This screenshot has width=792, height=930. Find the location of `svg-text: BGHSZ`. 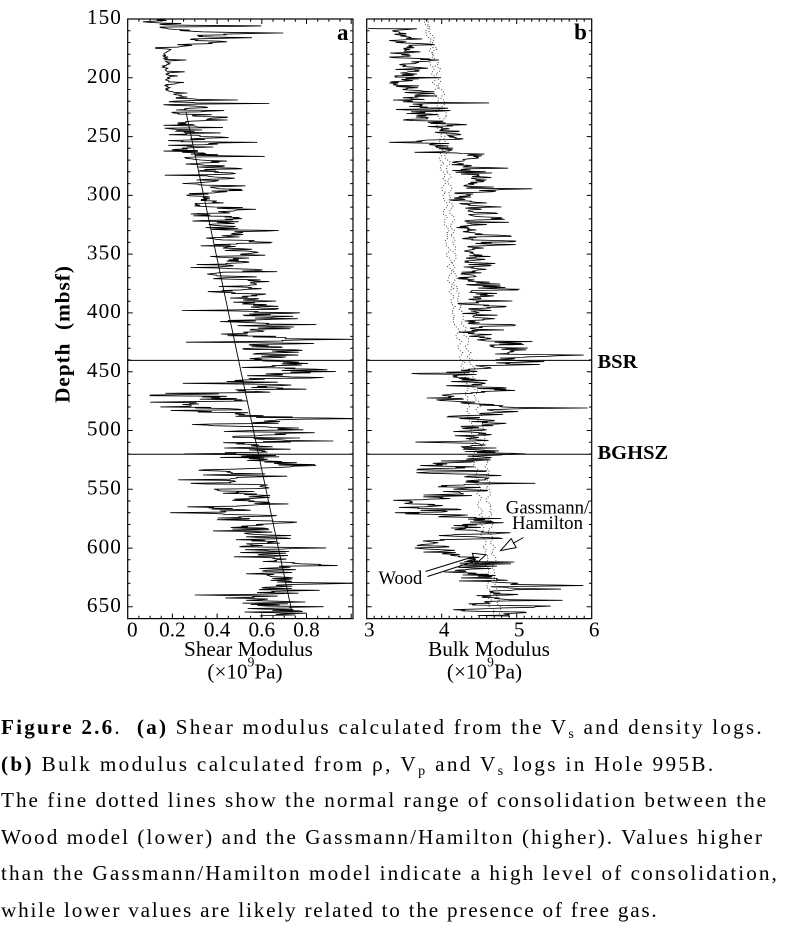

svg-text: BGHSZ is located at coordinates (633, 453).